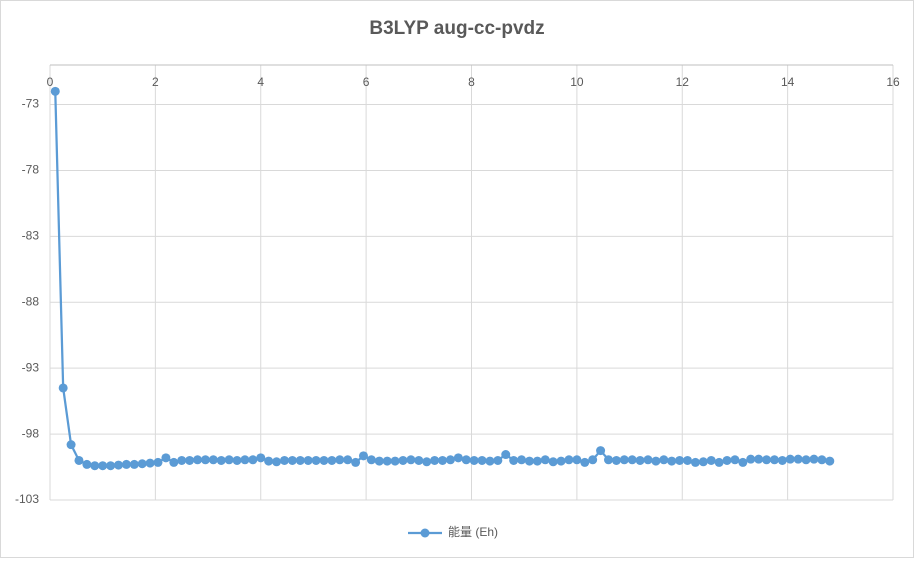 The width and height of the screenshot is (914, 563). I want to click on y-tick-label: -98, so click(31, 433).